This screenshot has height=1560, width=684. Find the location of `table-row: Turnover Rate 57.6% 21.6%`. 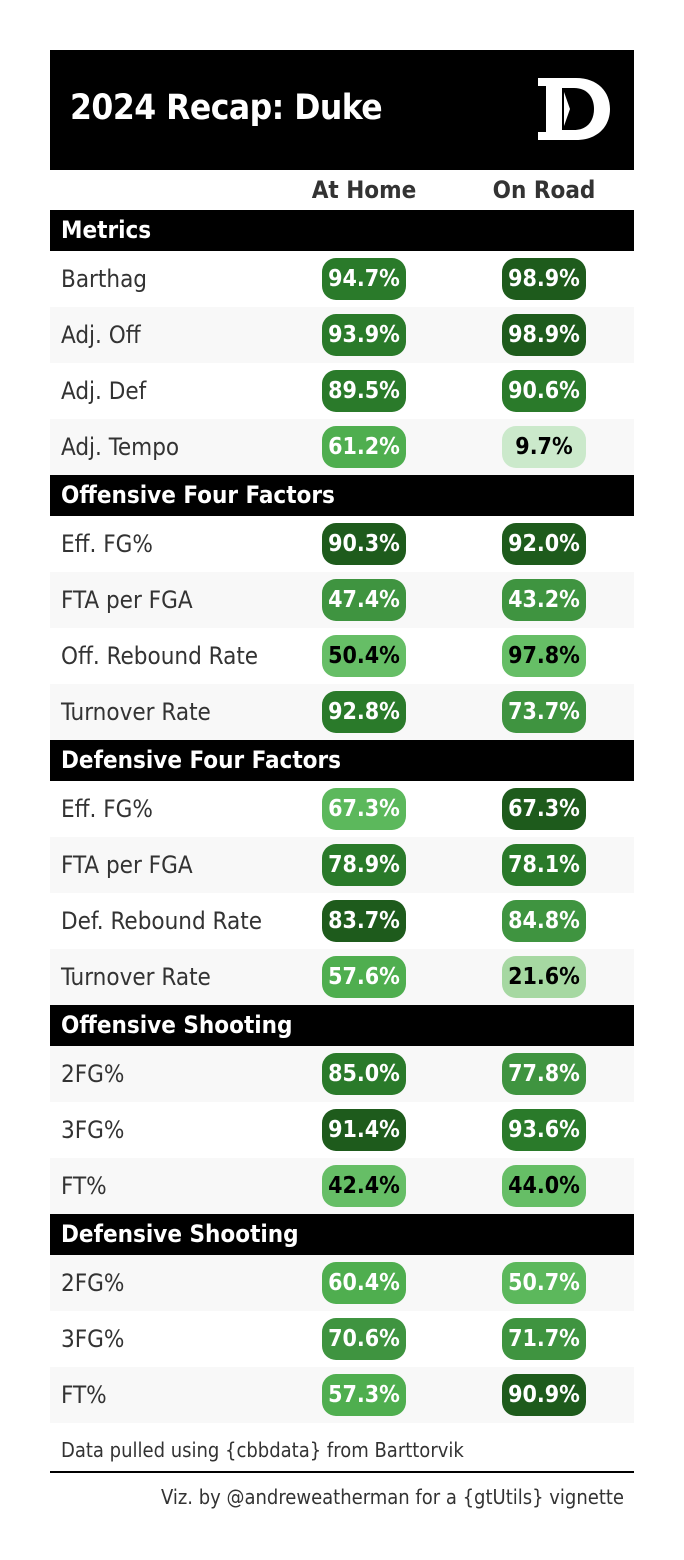

table-row: Turnover Rate 57.6% 21.6% is located at coordinates (342, 977).